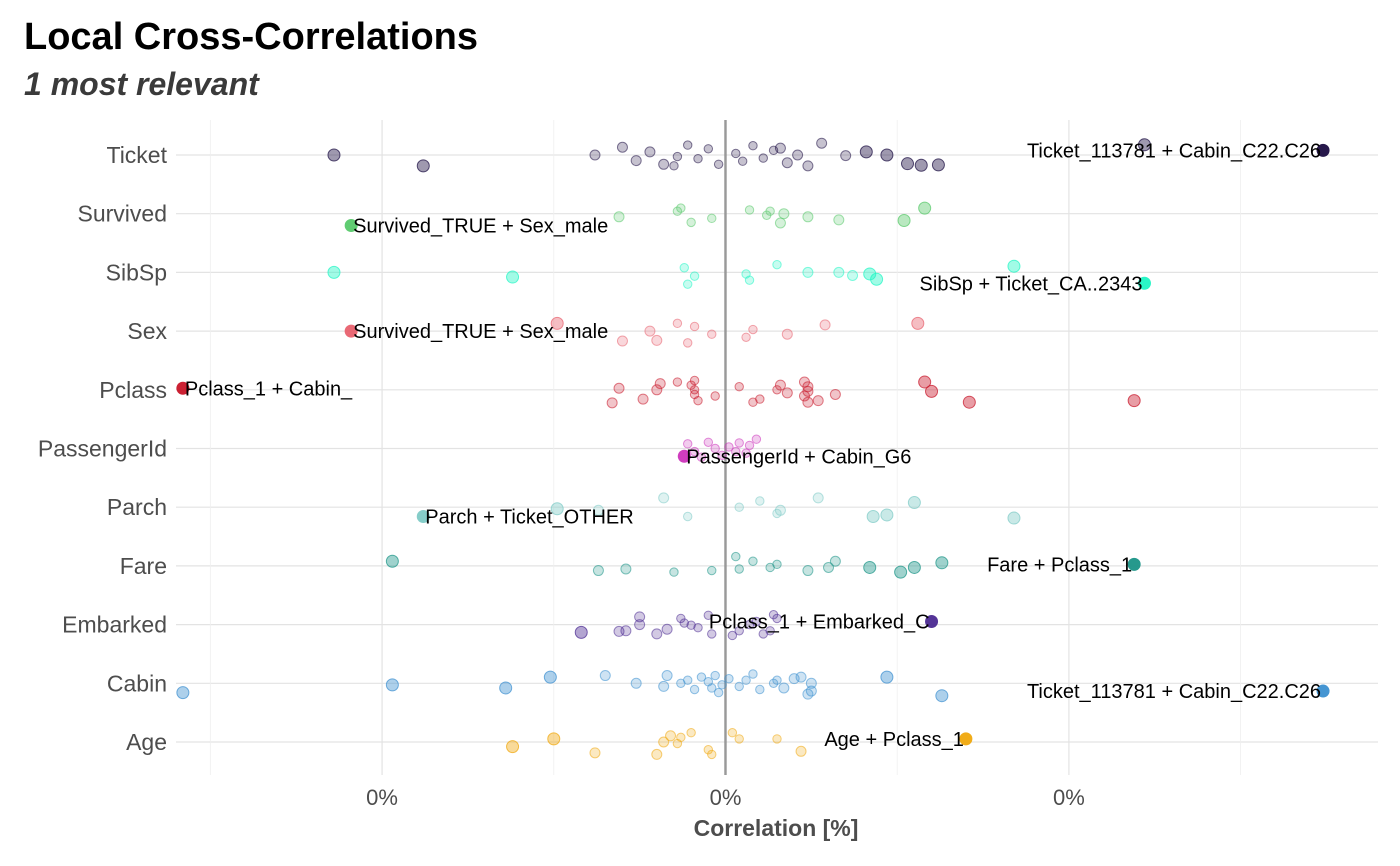 The image size is (1400, 866). Describe the element at coordinates (1323, 691) in the screenshot. I see `highlight-point-cabin` at that location.